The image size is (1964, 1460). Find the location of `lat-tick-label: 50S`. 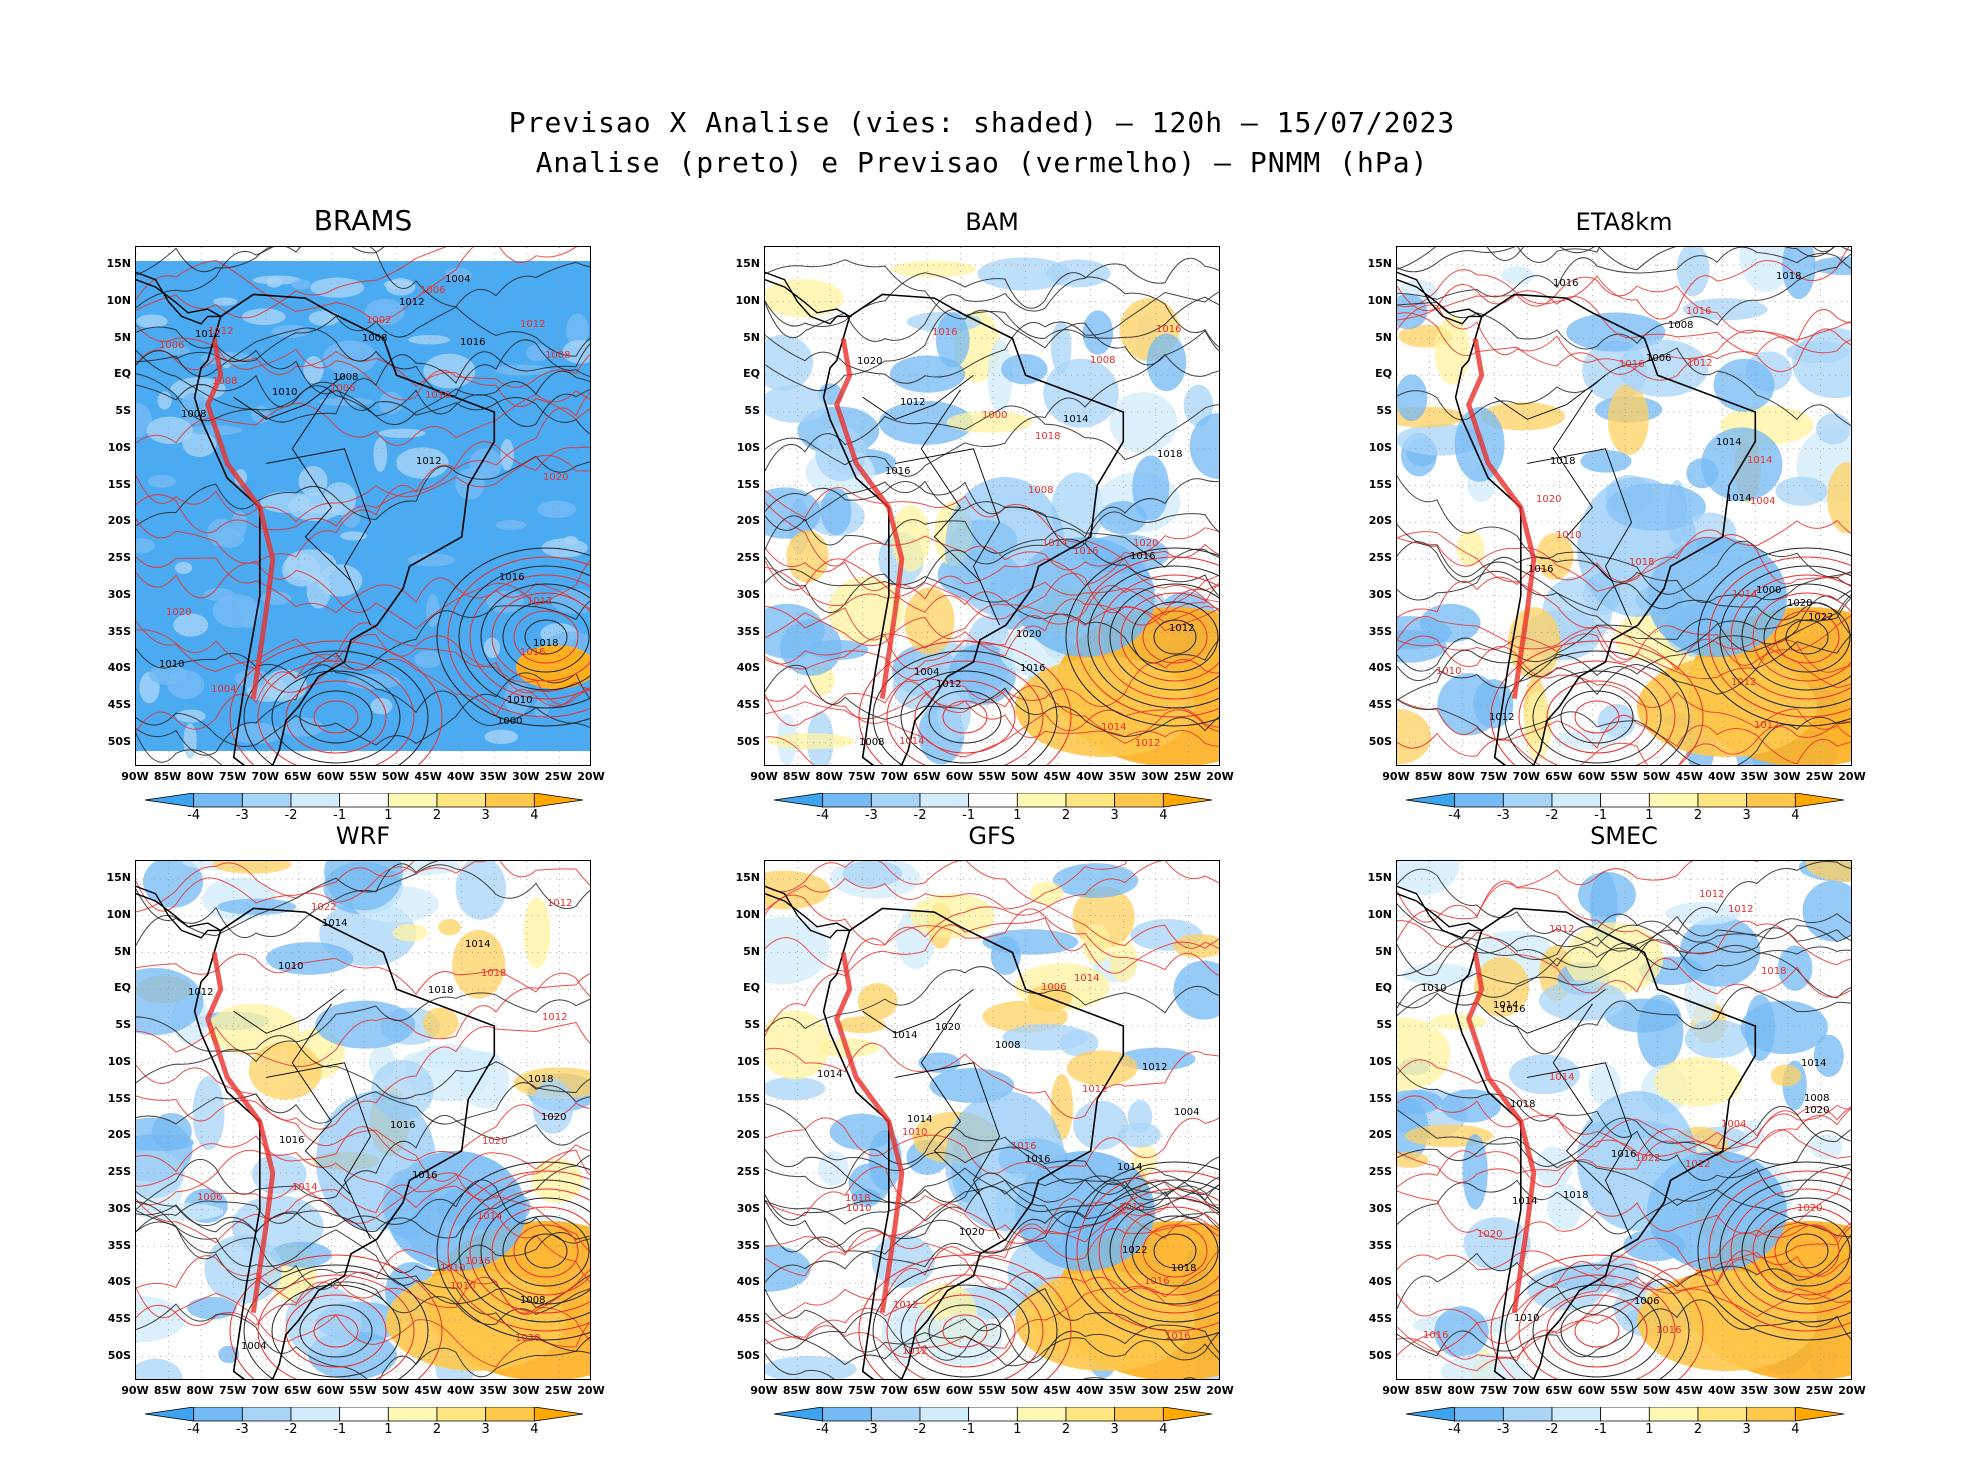

lat-tick-label: 50S is located at coordinates (119, 1355).